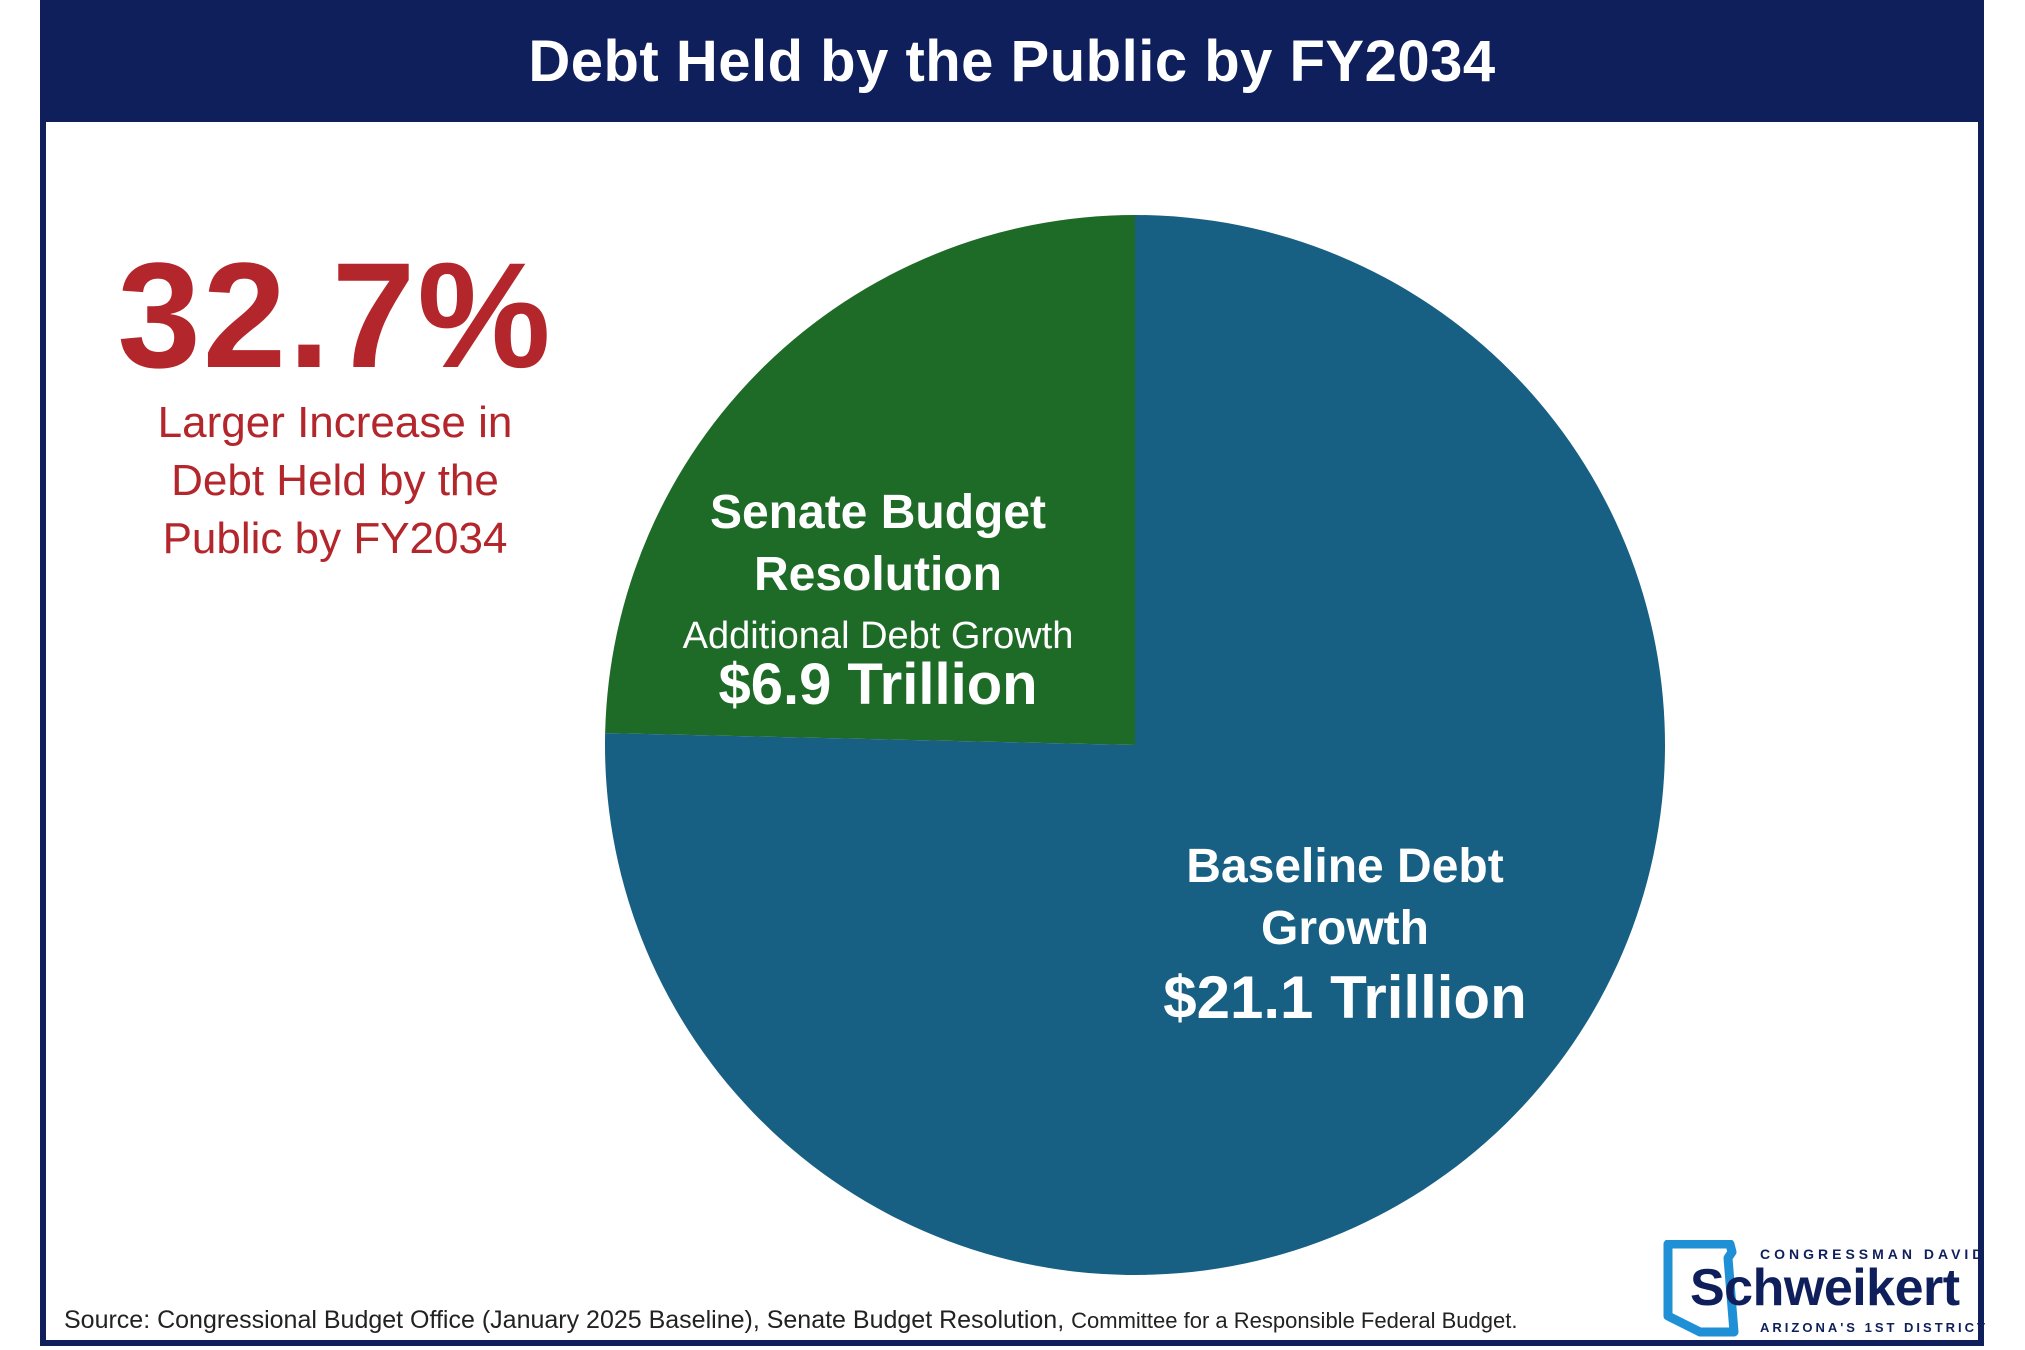 The height and width of the screenshot is (1350, 2025). What do you see at coordinates (877, 684) in the screenshot?
I see `slice-0-label-value: $6.9 Trillion` at bounding box center [877, 684].